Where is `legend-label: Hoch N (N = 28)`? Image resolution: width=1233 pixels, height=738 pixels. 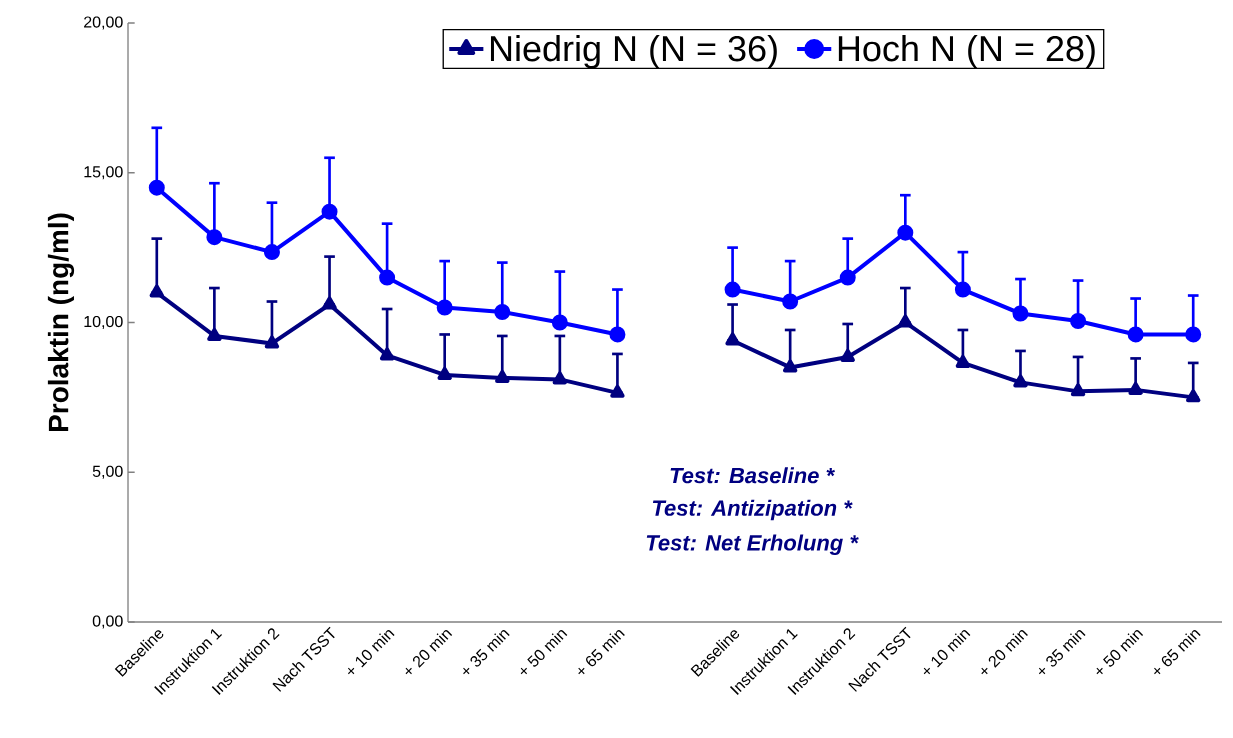 legend-label: Hoch N (N = 28) is located at coordinates (966, 51).